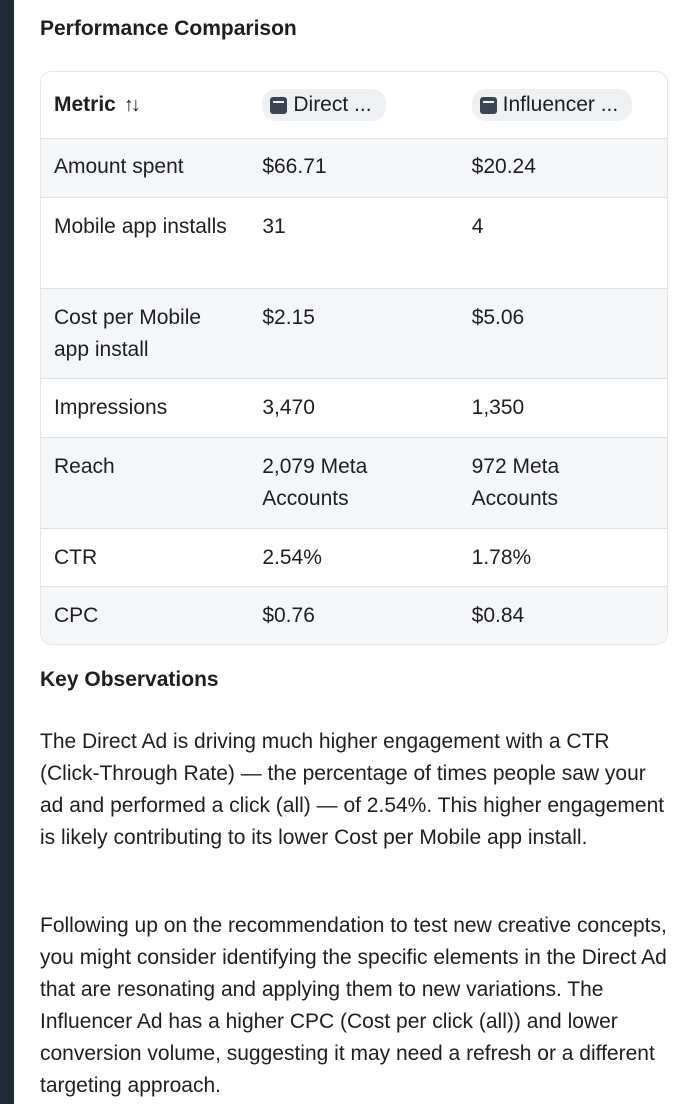 This screenshot has height=1104, width=694. Describe the element at coordinates (288, 407) in the screenshot. I see `direct-value-cell: 3,470` at that location.